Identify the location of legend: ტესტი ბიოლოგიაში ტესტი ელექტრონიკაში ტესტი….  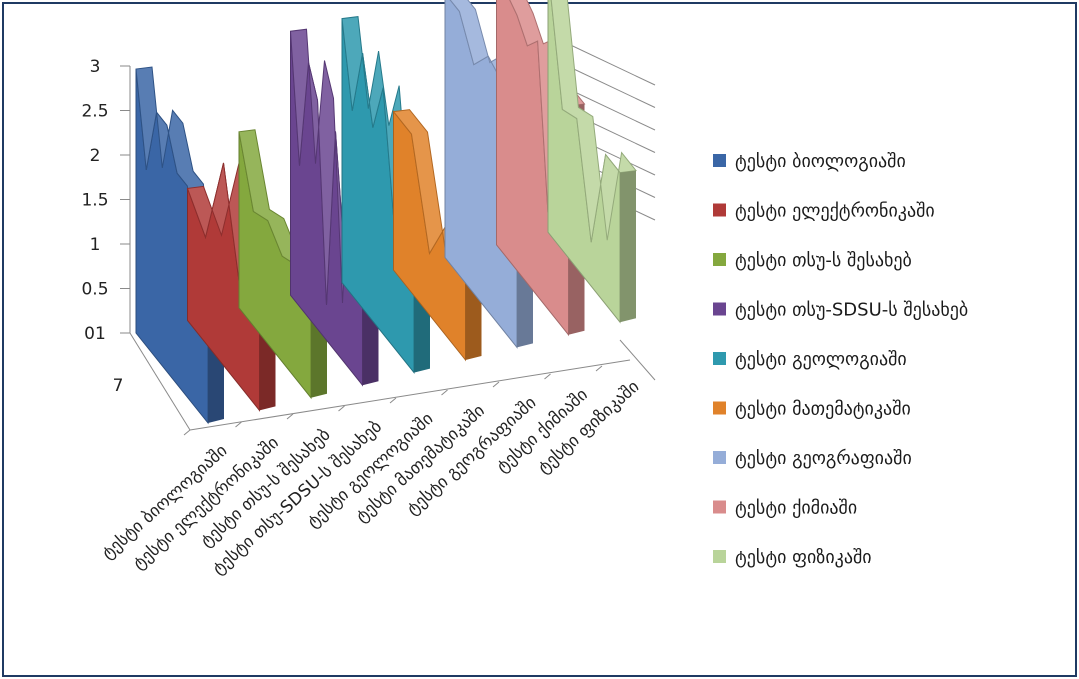
(840, 359).